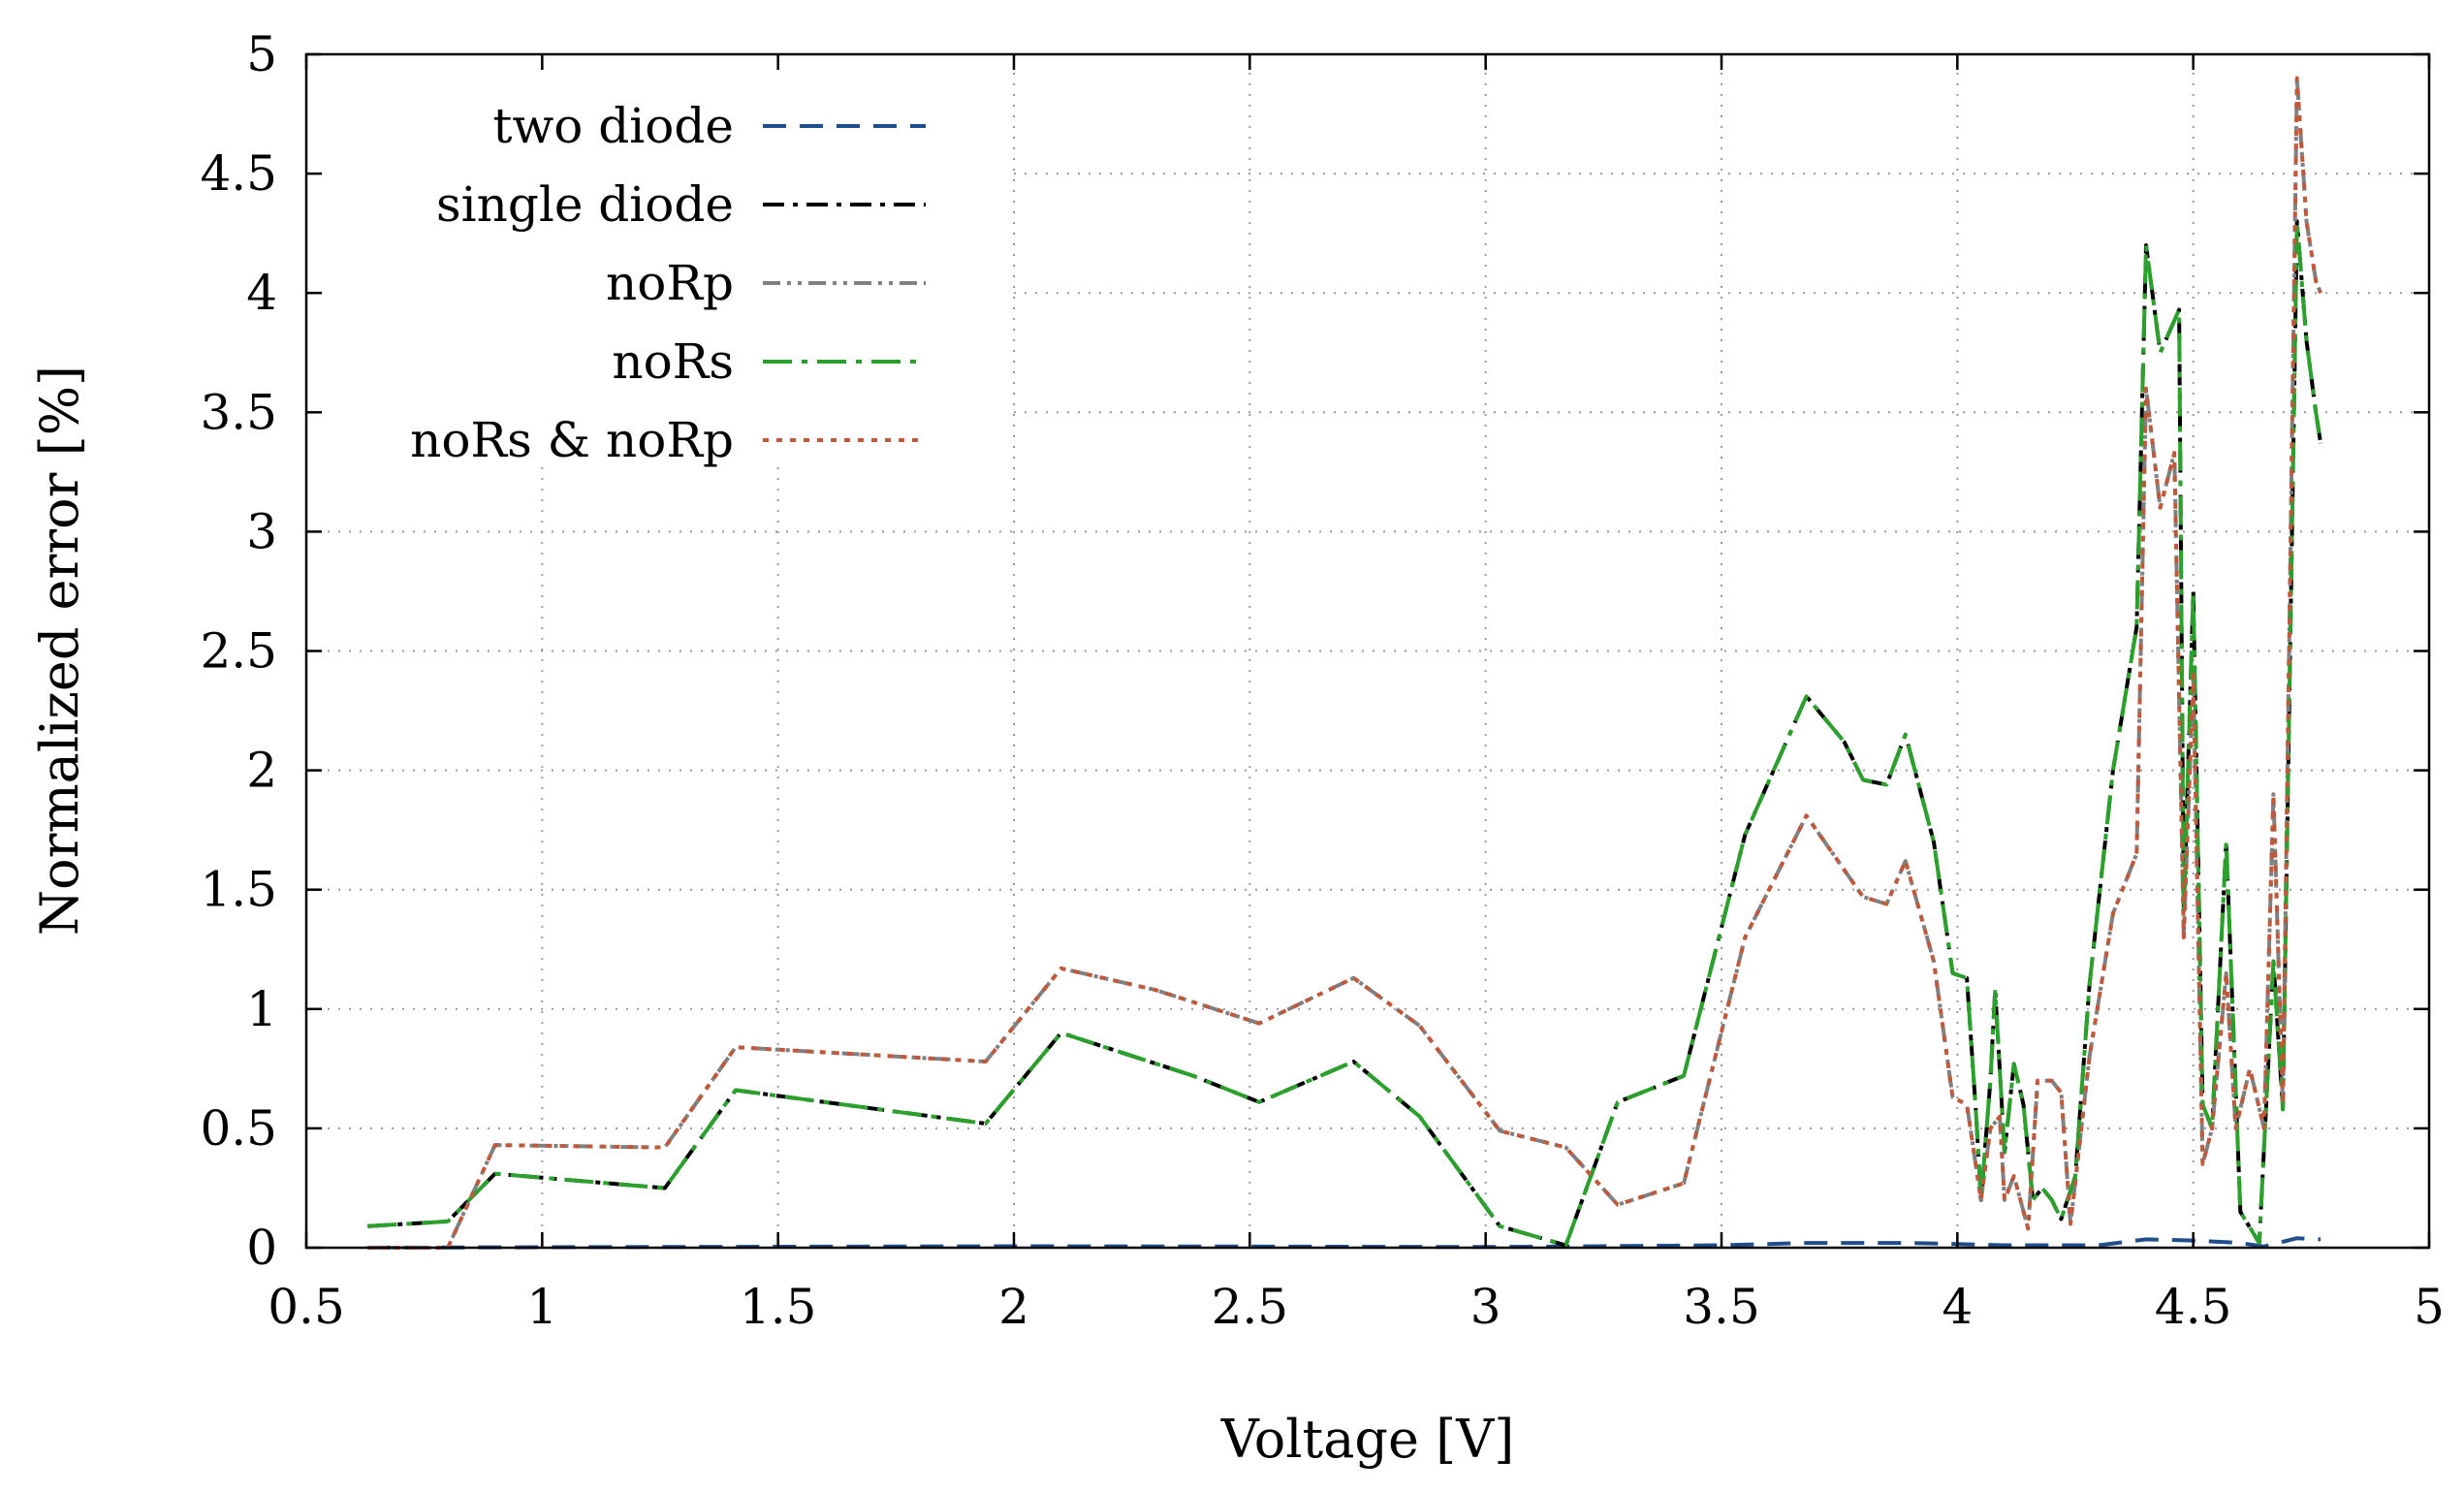  What do you see at coordinates (261, 771) in the screenshot?
I see `y-tick-label: 2` at bounding box center [261, 771].